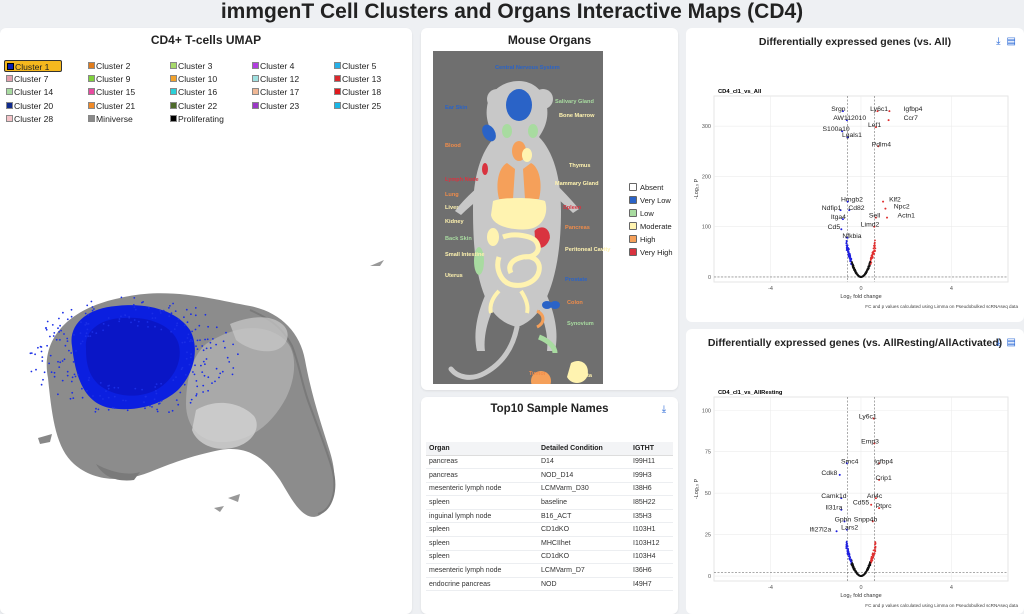  I want to click on table-row: spleen CD1dKO I103H1, so click(549, 530).